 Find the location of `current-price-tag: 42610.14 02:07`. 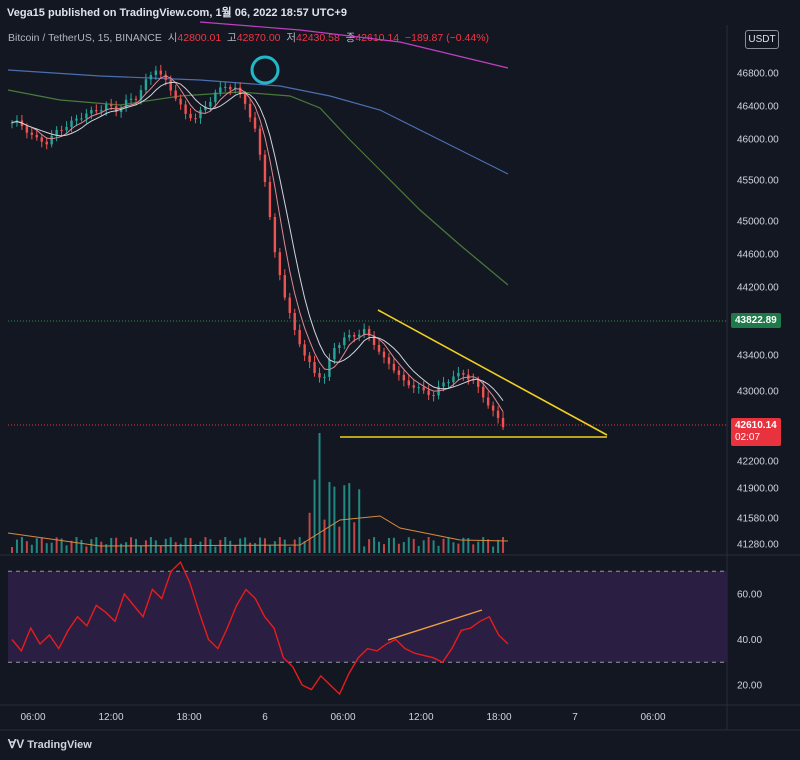

current-price-tag: 42610.14 02:07 is located at coordinates (756, 432).